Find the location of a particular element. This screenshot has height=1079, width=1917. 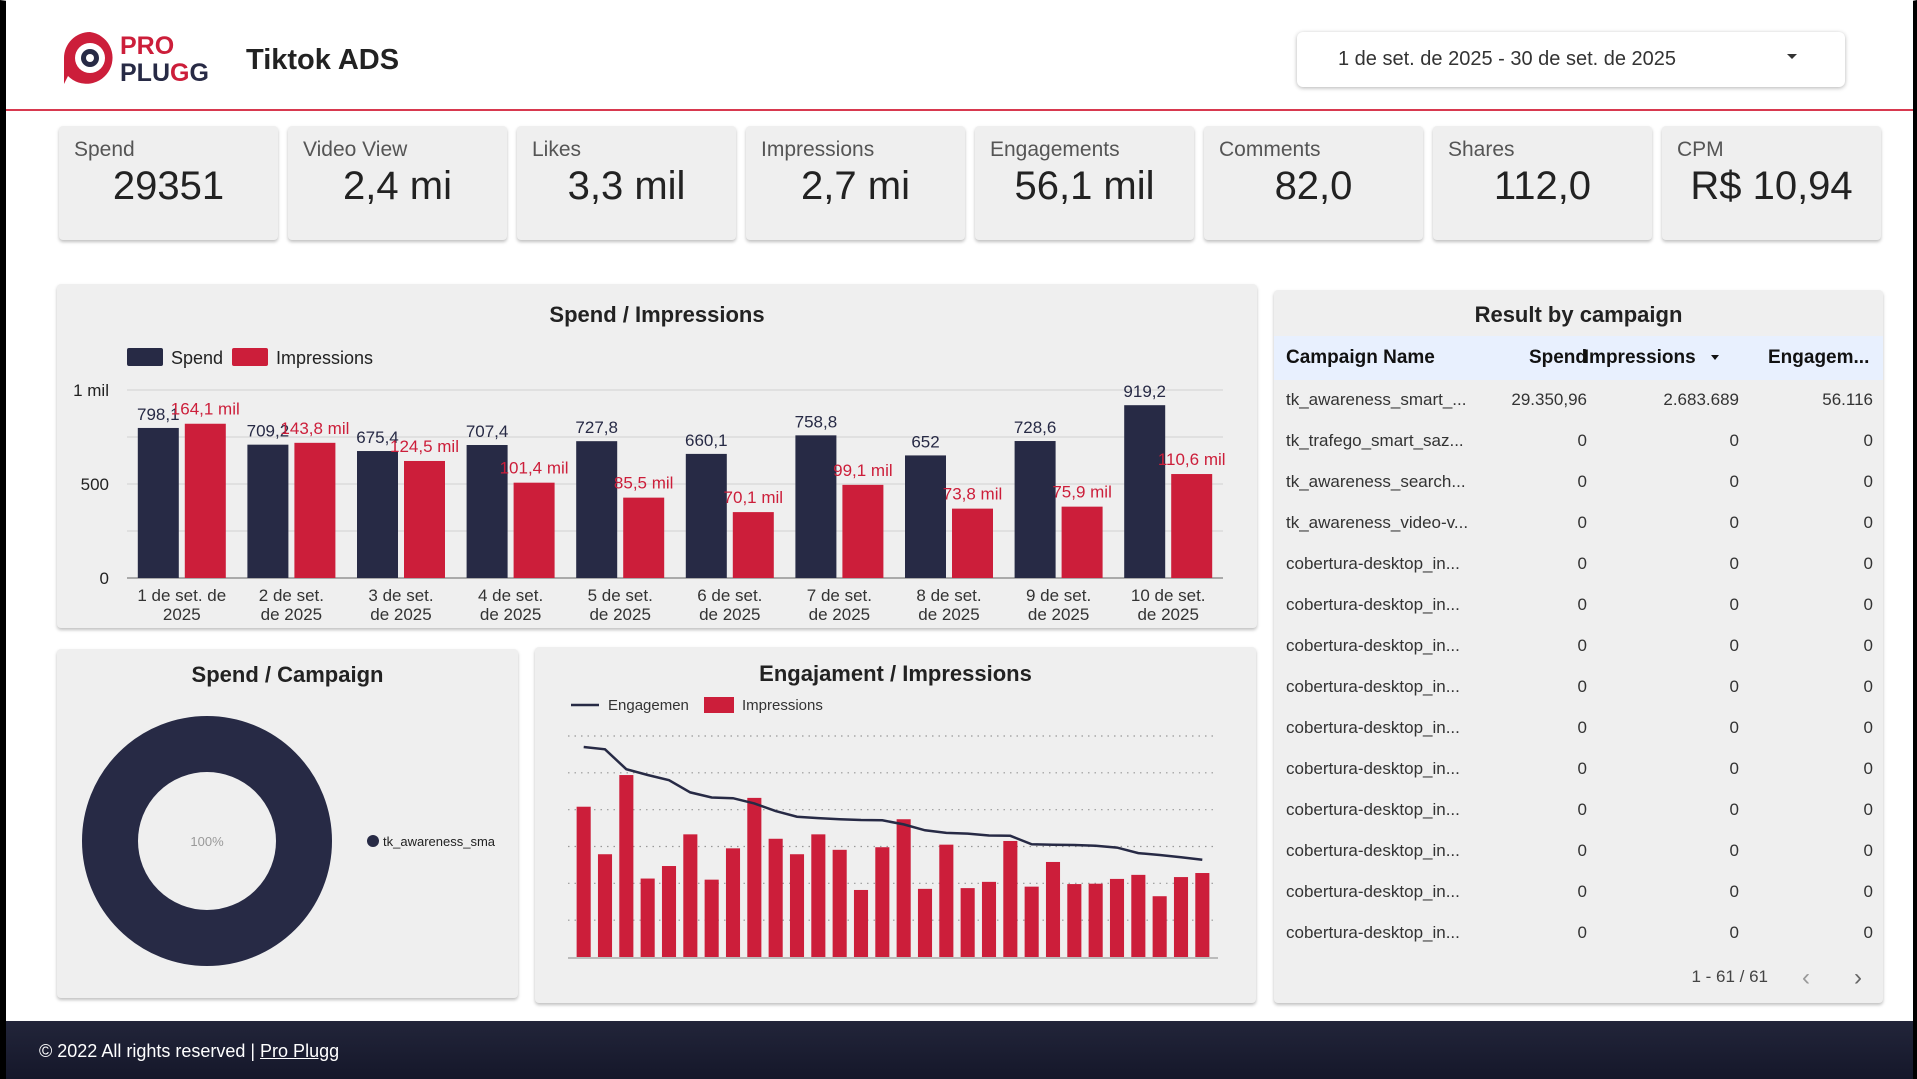

data-label-impressions: 75,9 mil is located at coordinates (1082, 492).